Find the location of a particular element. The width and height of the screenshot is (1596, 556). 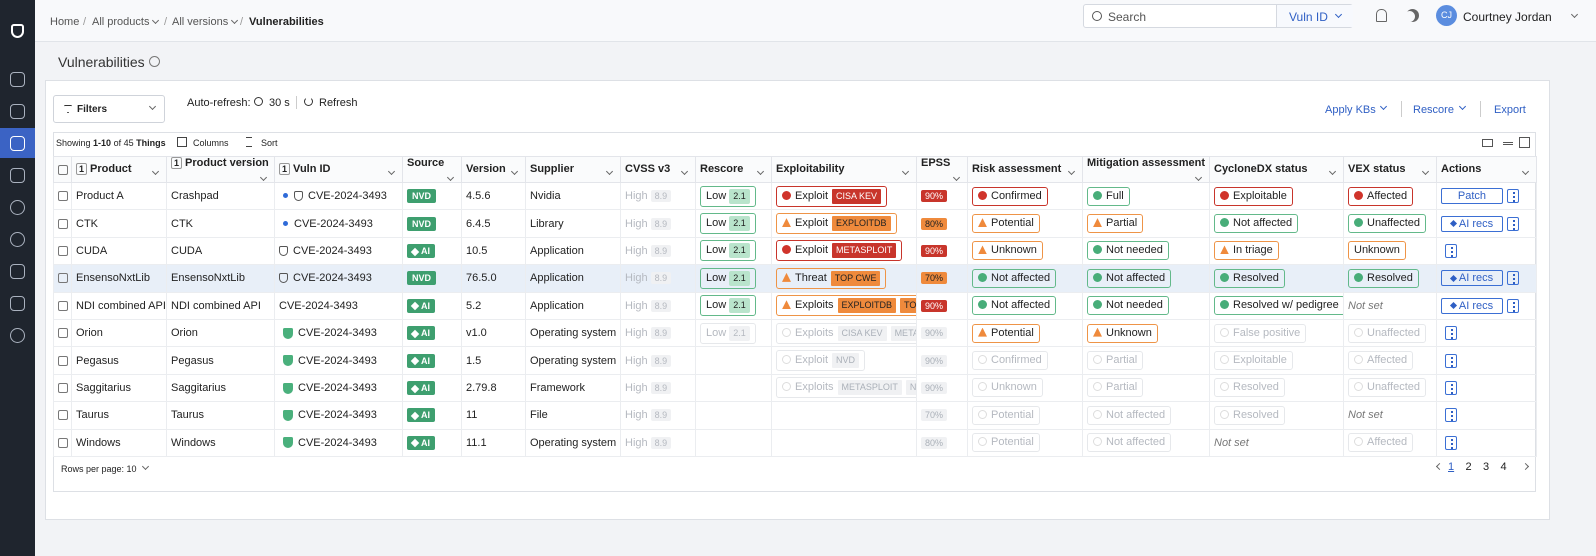

header-cell: Source is located at coordinates (432, 169).